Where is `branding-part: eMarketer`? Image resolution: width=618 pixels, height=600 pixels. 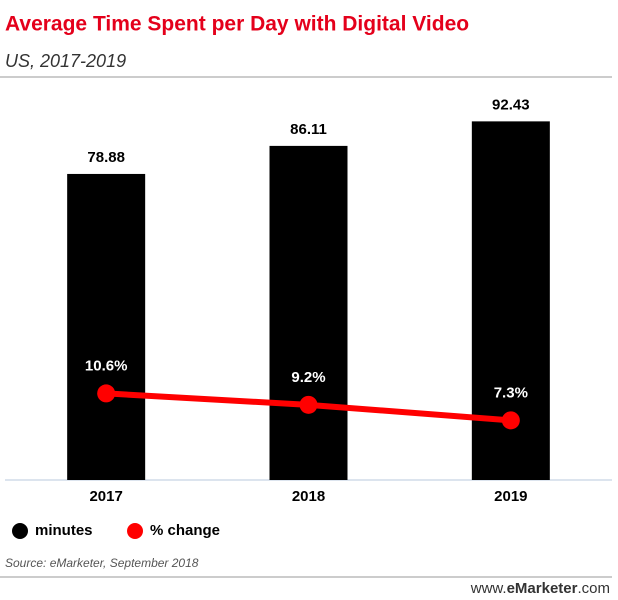
branding-part: eMarketer is located at coordinates (542, 588).